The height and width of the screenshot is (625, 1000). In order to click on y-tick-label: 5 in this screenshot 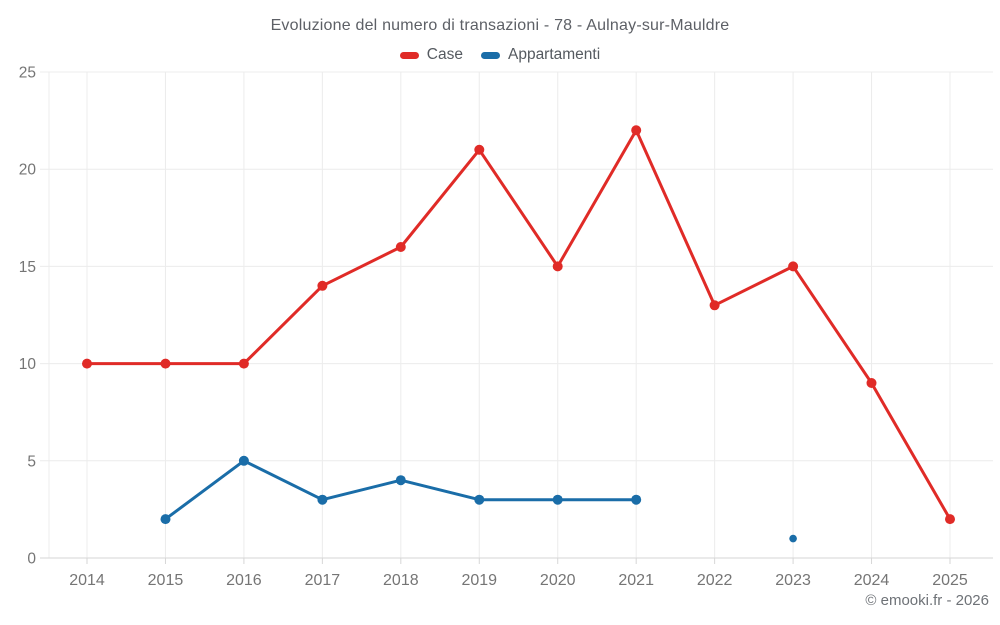, I will do `click(31, 461)`.